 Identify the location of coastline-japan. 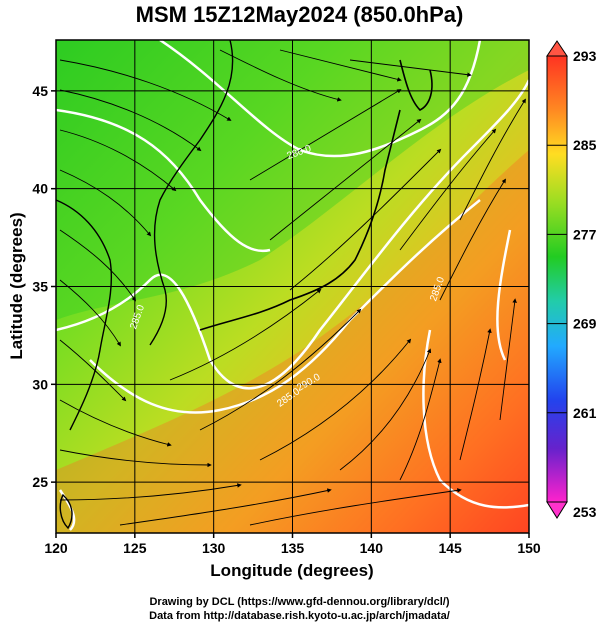
(300, 220).